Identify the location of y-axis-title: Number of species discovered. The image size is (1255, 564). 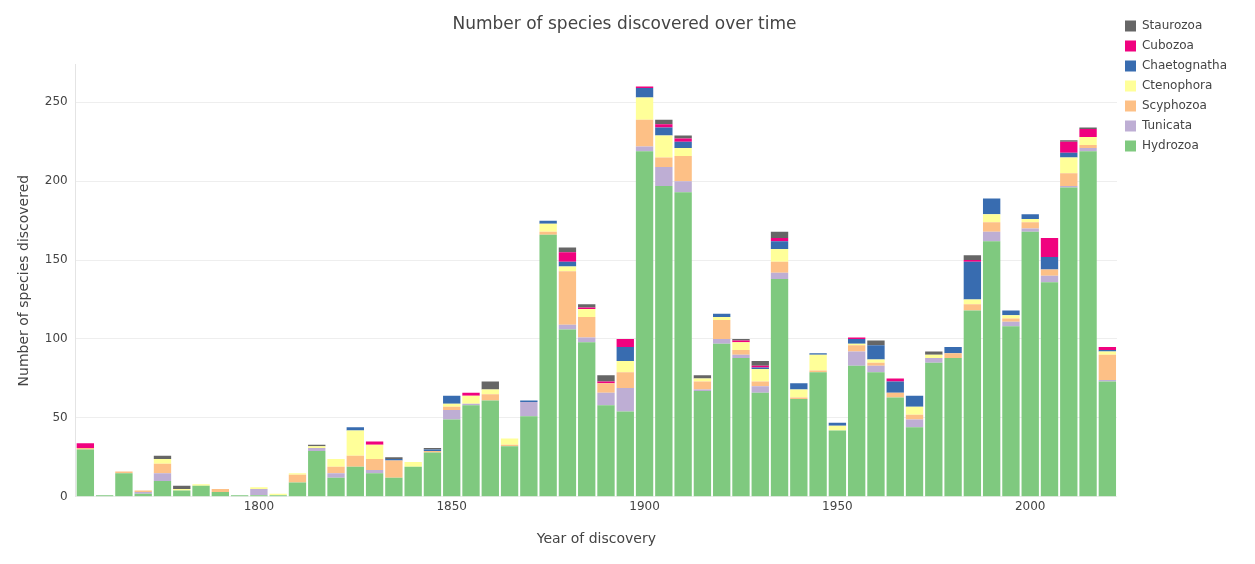
(23, 280).